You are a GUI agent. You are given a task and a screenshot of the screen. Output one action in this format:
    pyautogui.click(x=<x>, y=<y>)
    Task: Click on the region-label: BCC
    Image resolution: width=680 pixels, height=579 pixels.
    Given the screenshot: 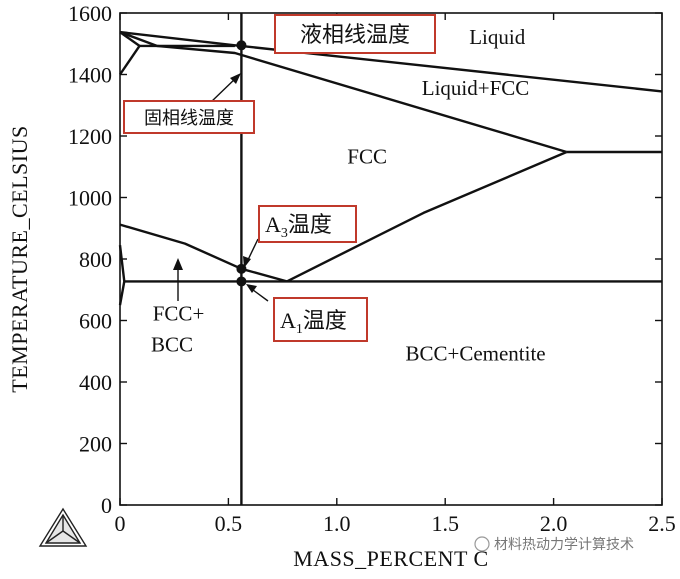 What is the action you would take?
    pyautogui.click(x=172, y=344)
    